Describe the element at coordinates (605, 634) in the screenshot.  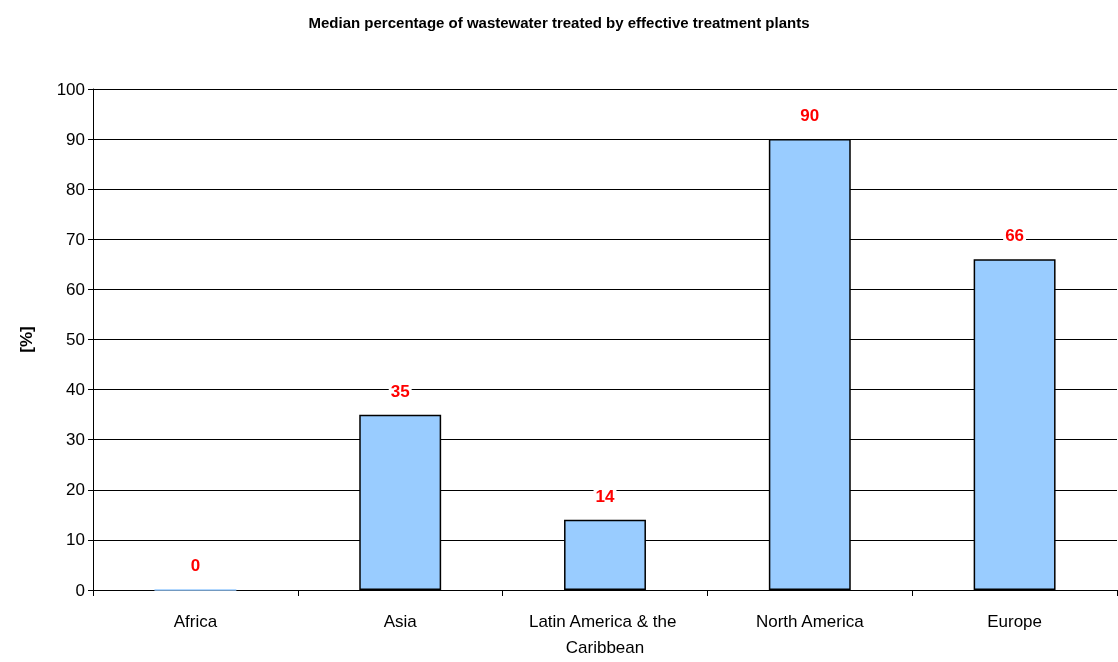
I see `x-tick-label: Latin America & the Caribbean` at that location.